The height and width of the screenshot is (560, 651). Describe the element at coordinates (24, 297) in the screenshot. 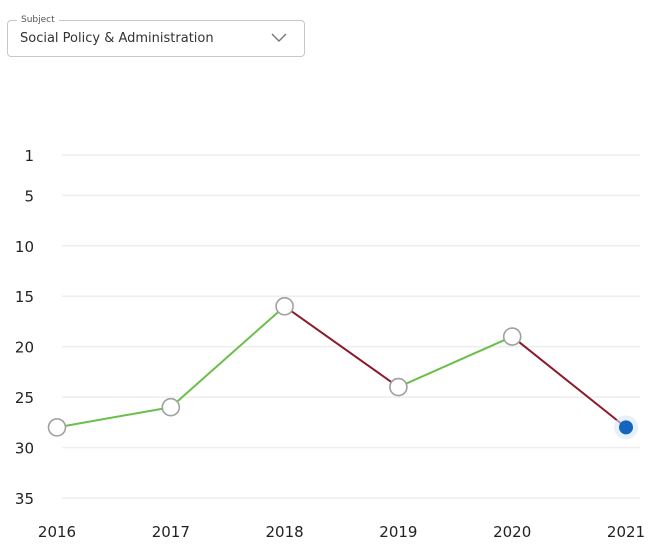

I see `y-tick-label: 15` at that location.